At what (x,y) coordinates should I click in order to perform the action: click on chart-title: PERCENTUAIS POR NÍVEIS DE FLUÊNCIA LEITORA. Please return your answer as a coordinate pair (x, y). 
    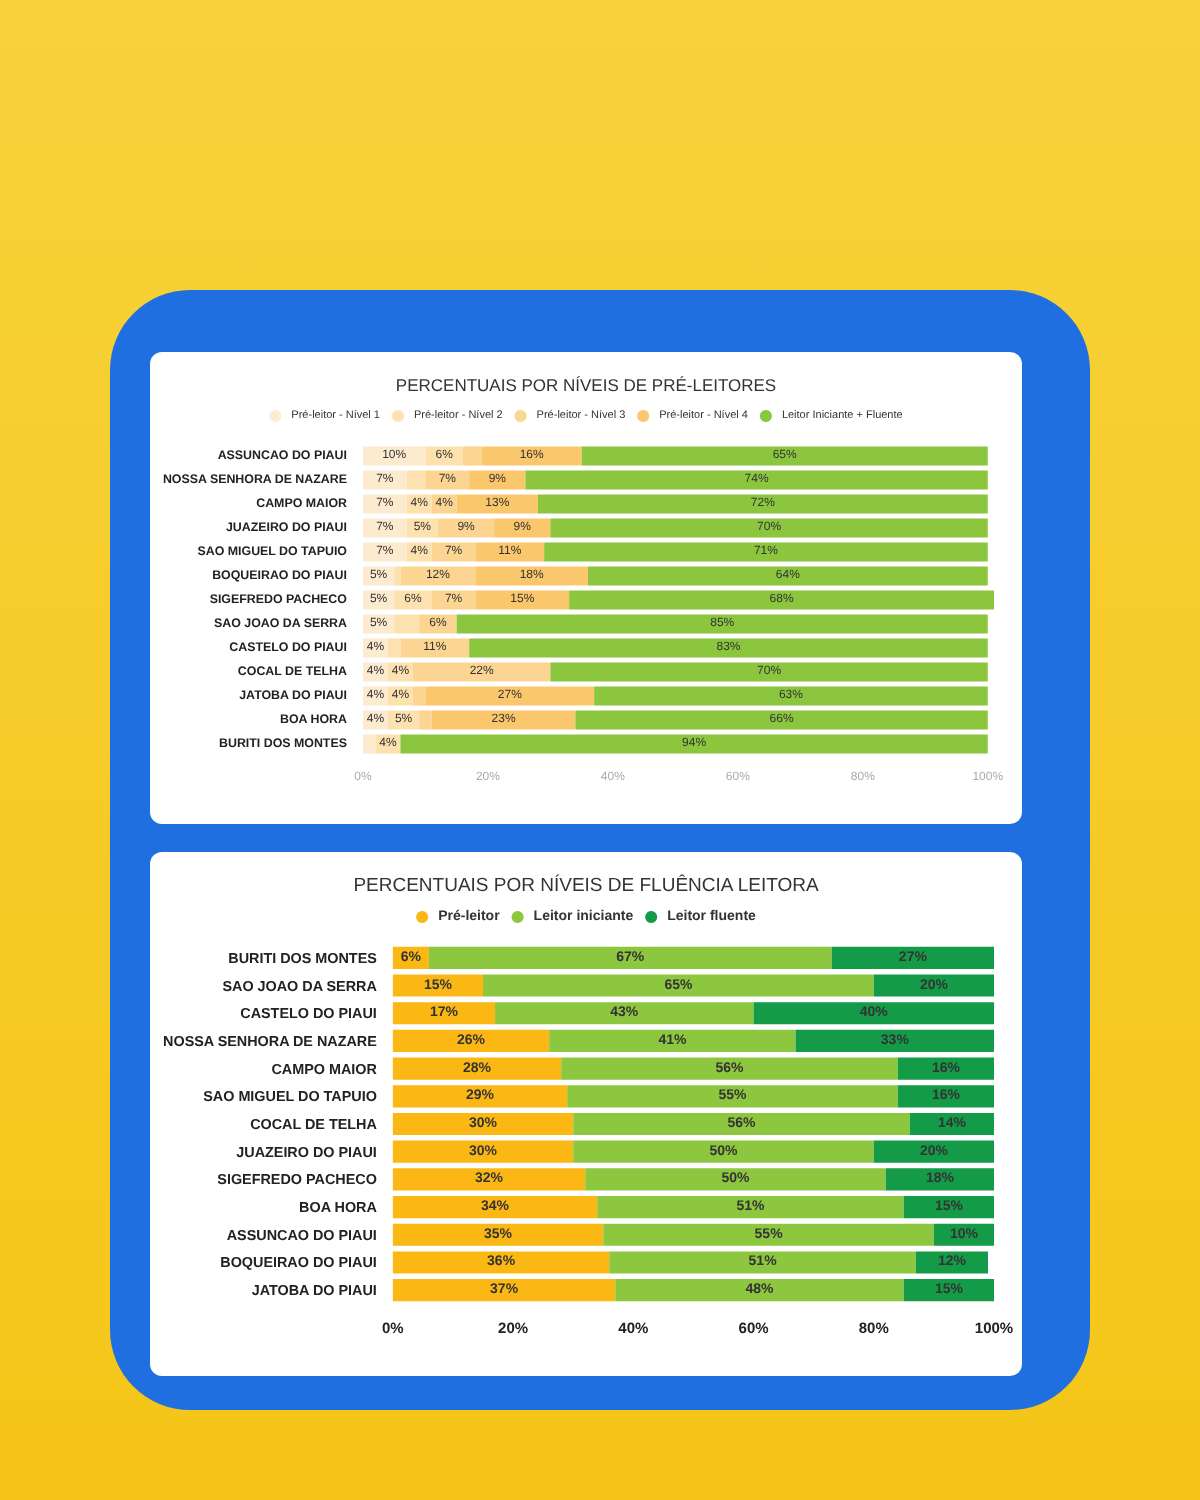
    Looking at the image, I should click on (586, 885).